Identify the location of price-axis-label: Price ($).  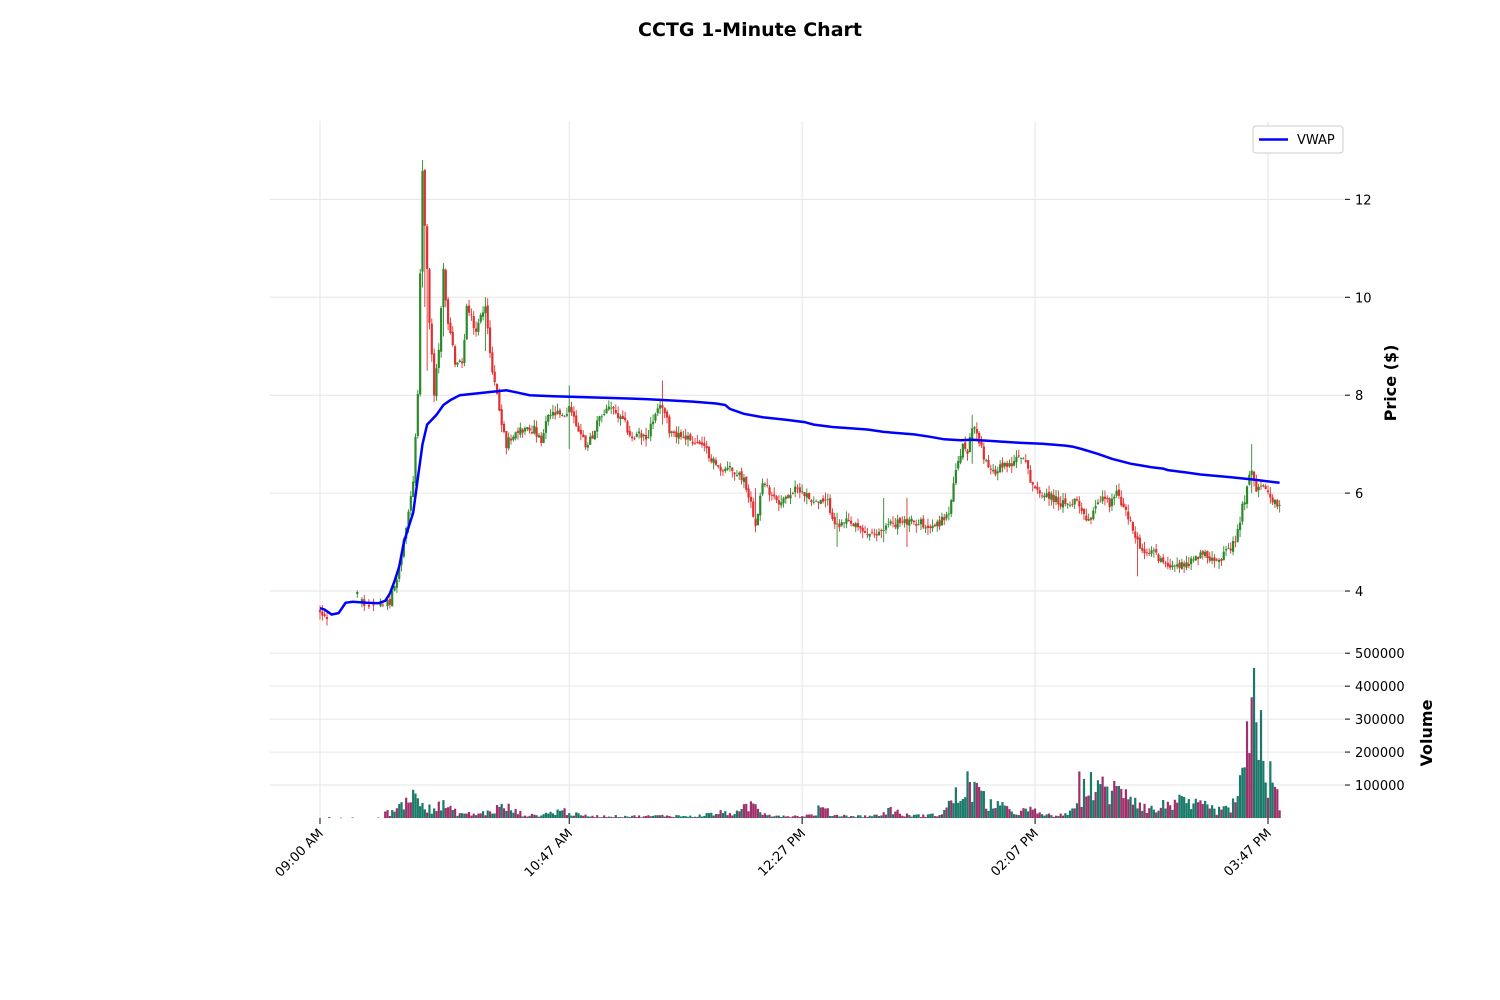
(1390, 383).